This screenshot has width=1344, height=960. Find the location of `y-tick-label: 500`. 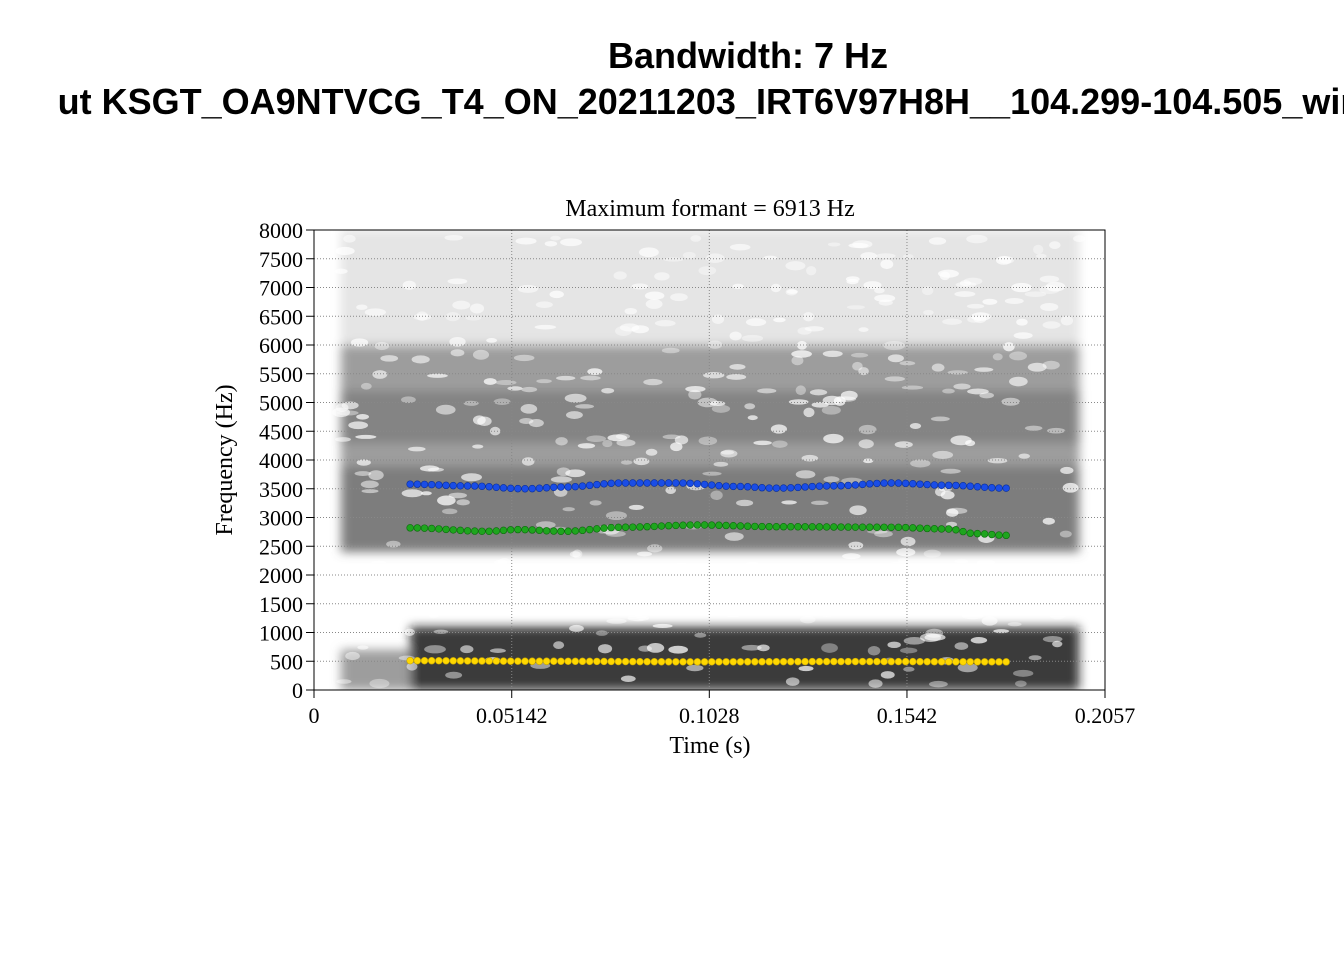

y-tick-label: 500 is located at coordinates (286, 661).